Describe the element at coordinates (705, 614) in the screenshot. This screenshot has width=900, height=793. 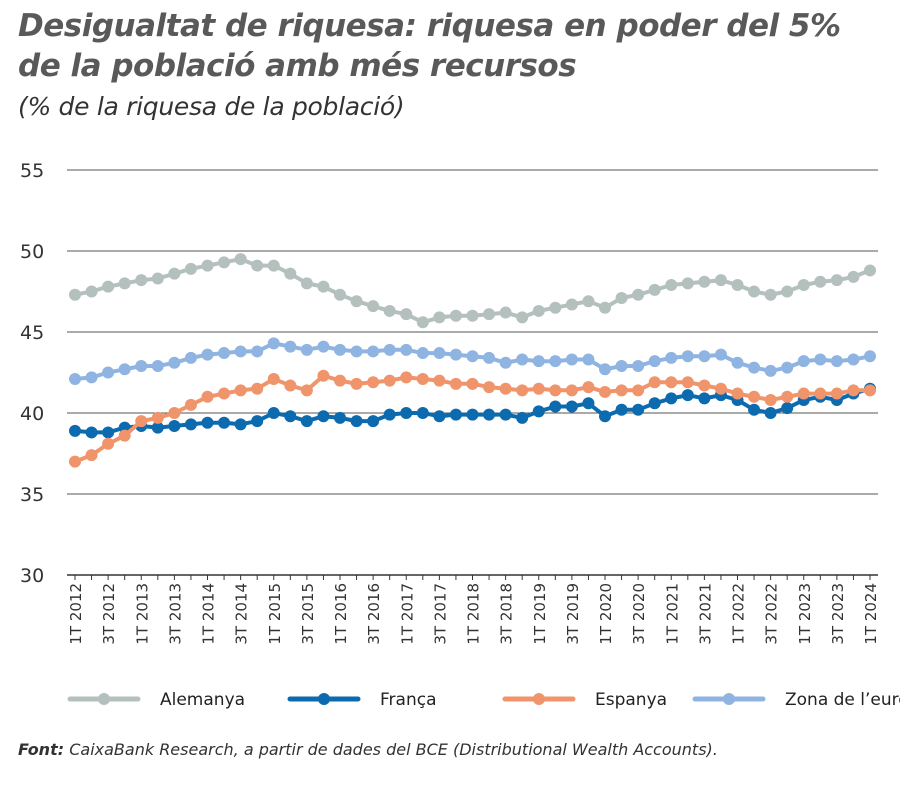
I see `x-tick-label: 3T 2021` at that location.